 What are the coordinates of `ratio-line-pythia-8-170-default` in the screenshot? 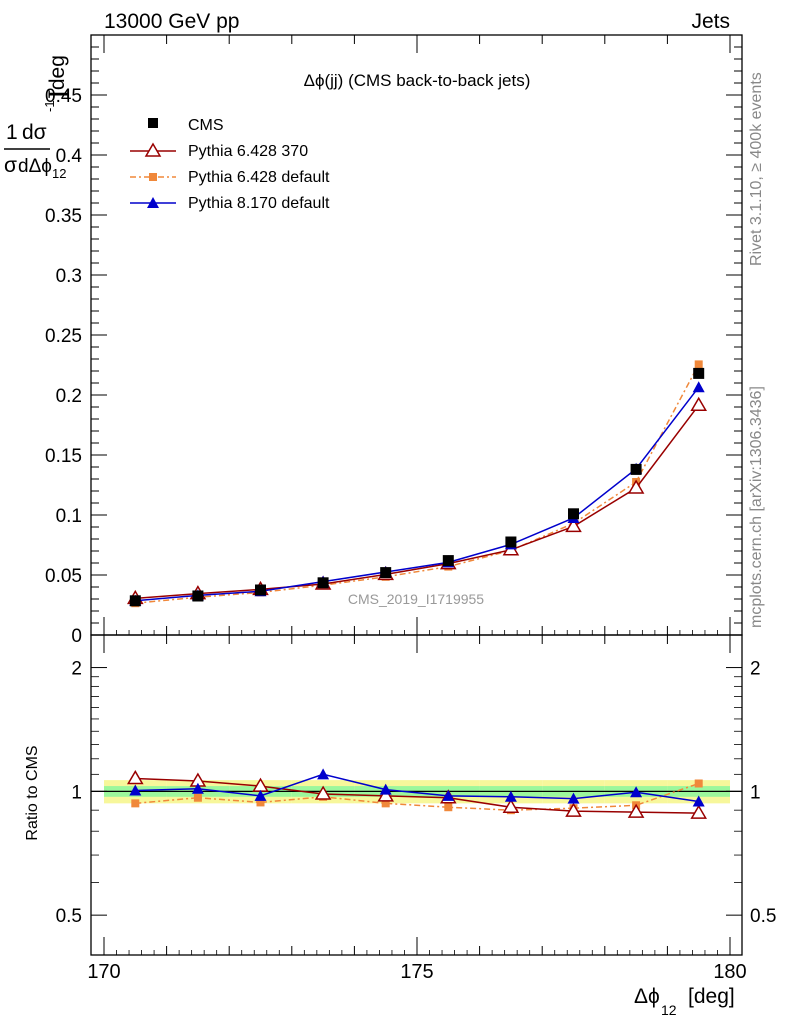 It's located at (417, 788).